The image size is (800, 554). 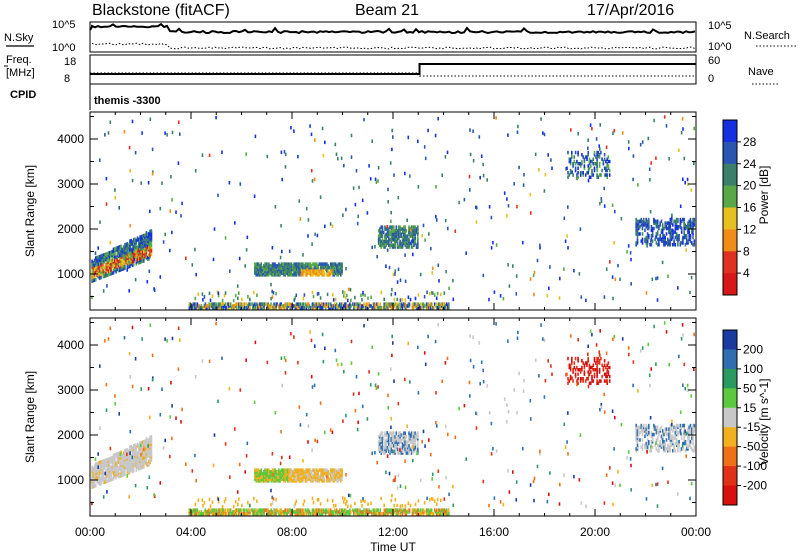 I want to click on nsky-top-tick: 10^5, so click(x=64, y=25).